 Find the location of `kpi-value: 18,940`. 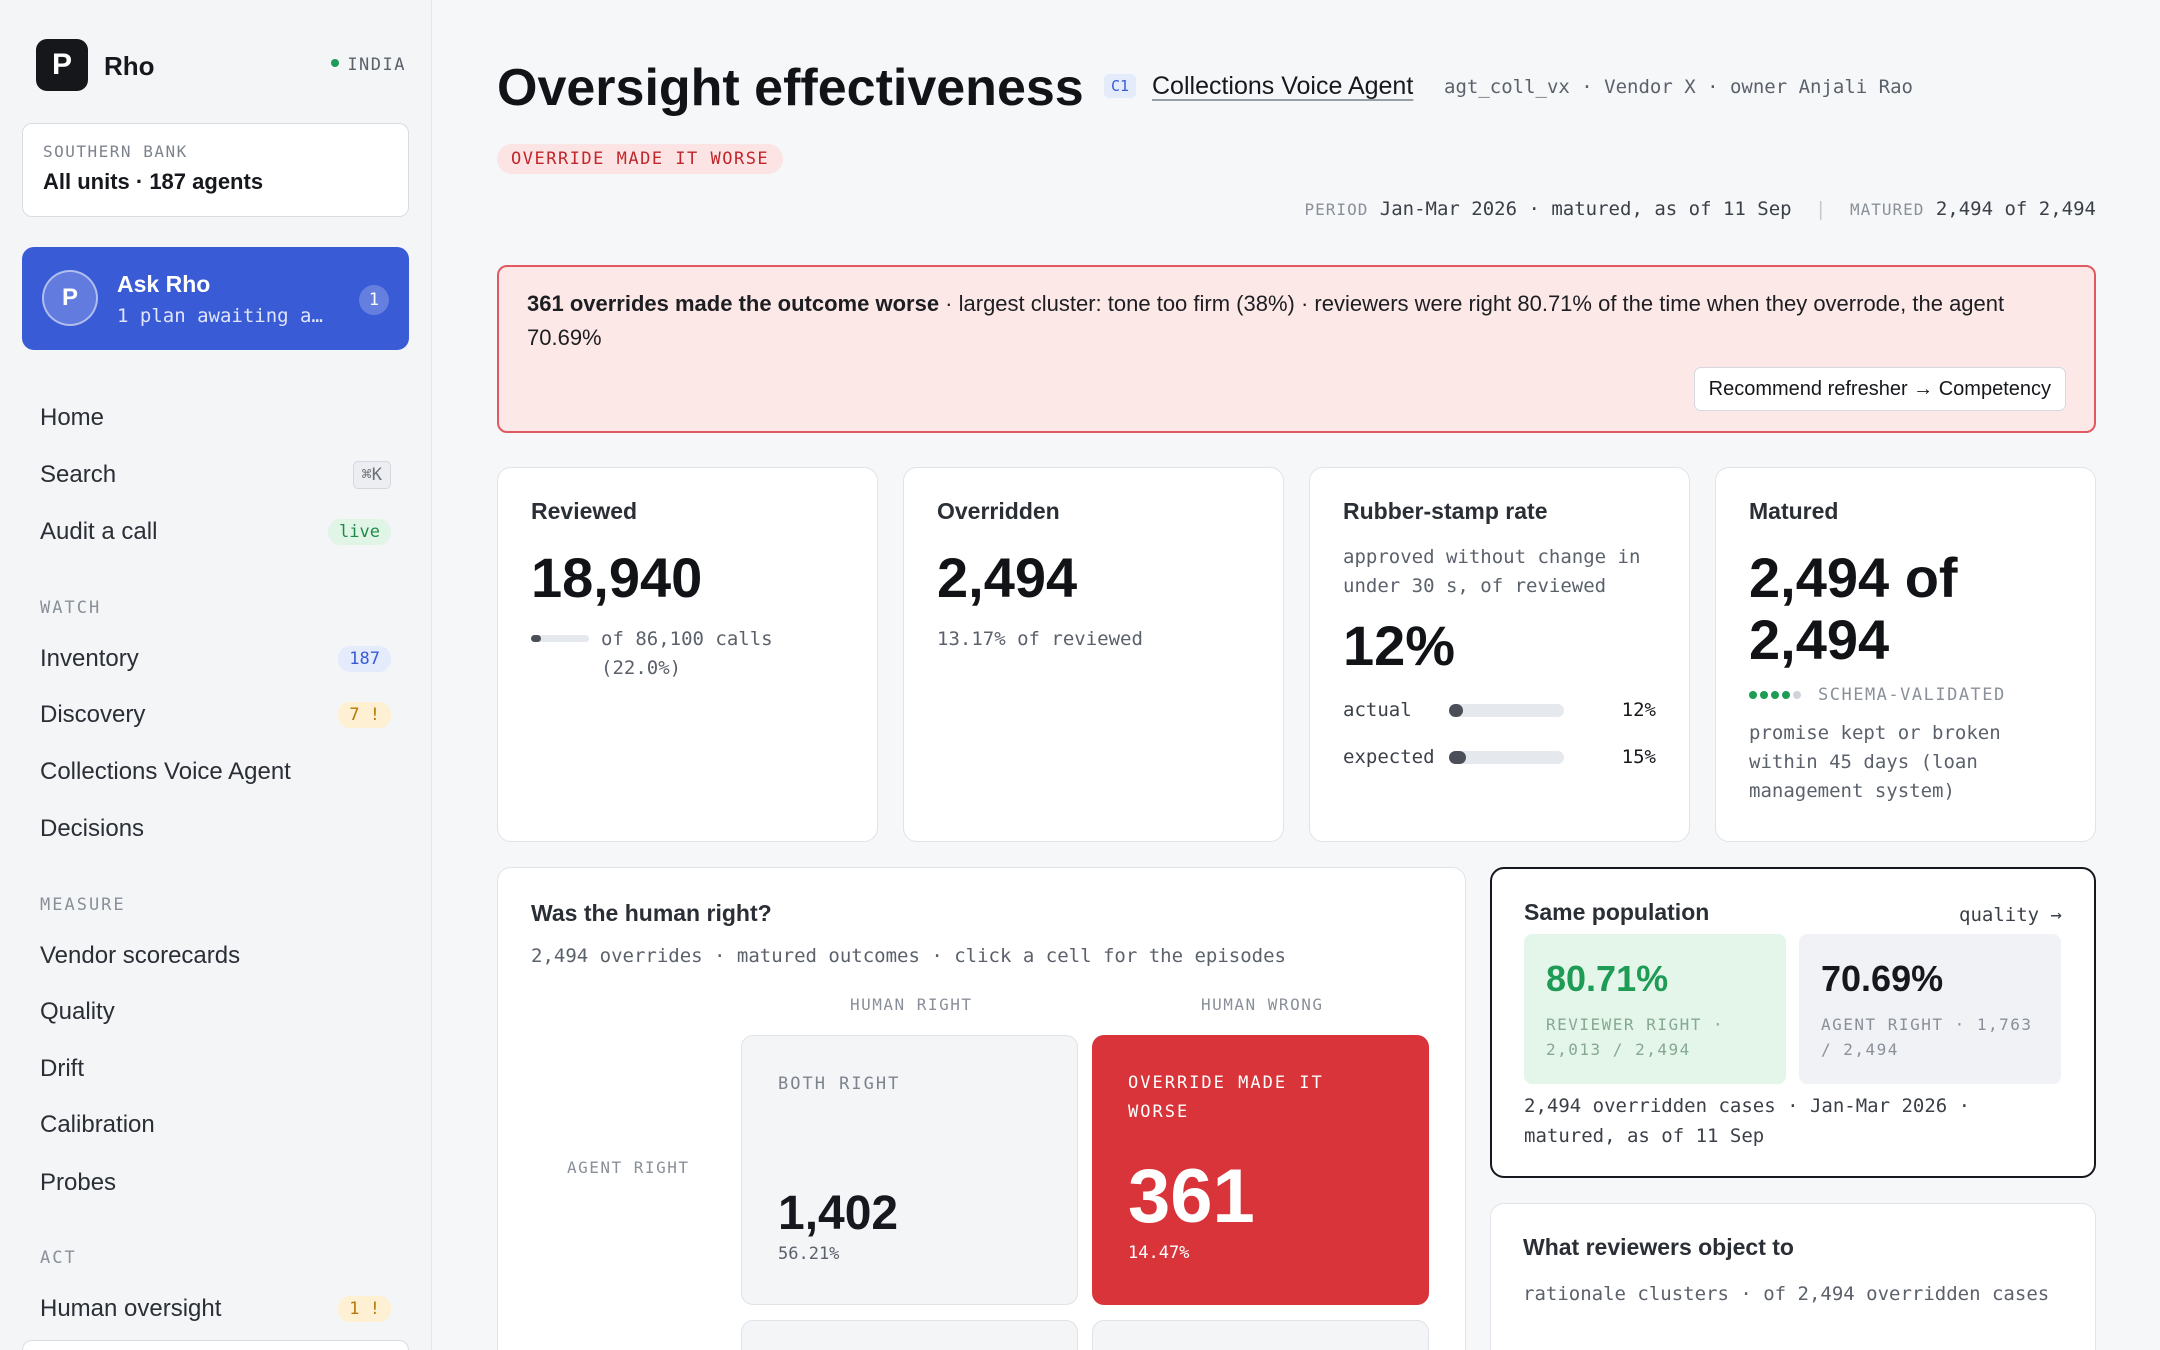

kpi-value: 18,940 is located at coordinates (617, 577).